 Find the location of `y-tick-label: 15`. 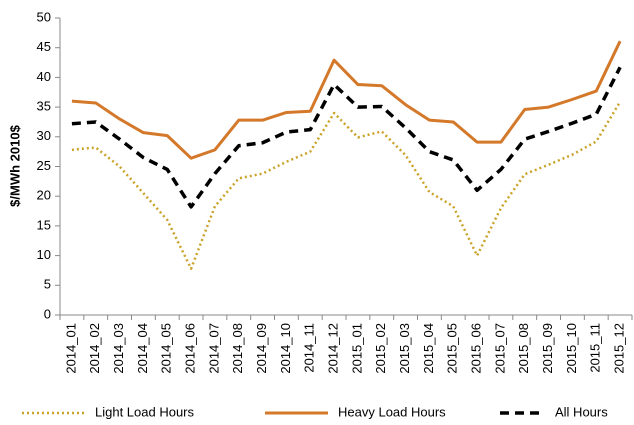

y-tick-label: 15 is located at coordinates (44, 224).